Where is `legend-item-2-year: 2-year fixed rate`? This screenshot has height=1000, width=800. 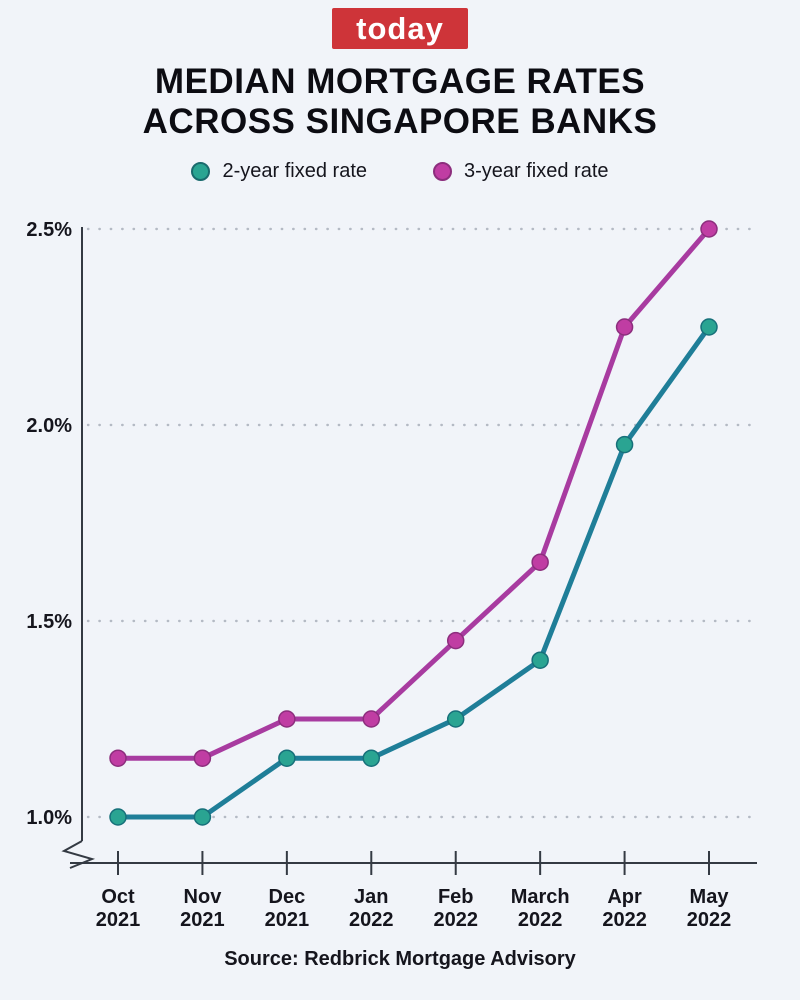
legend-item-2-year: 2-year fixed rate is located at coordinates (279, 171).